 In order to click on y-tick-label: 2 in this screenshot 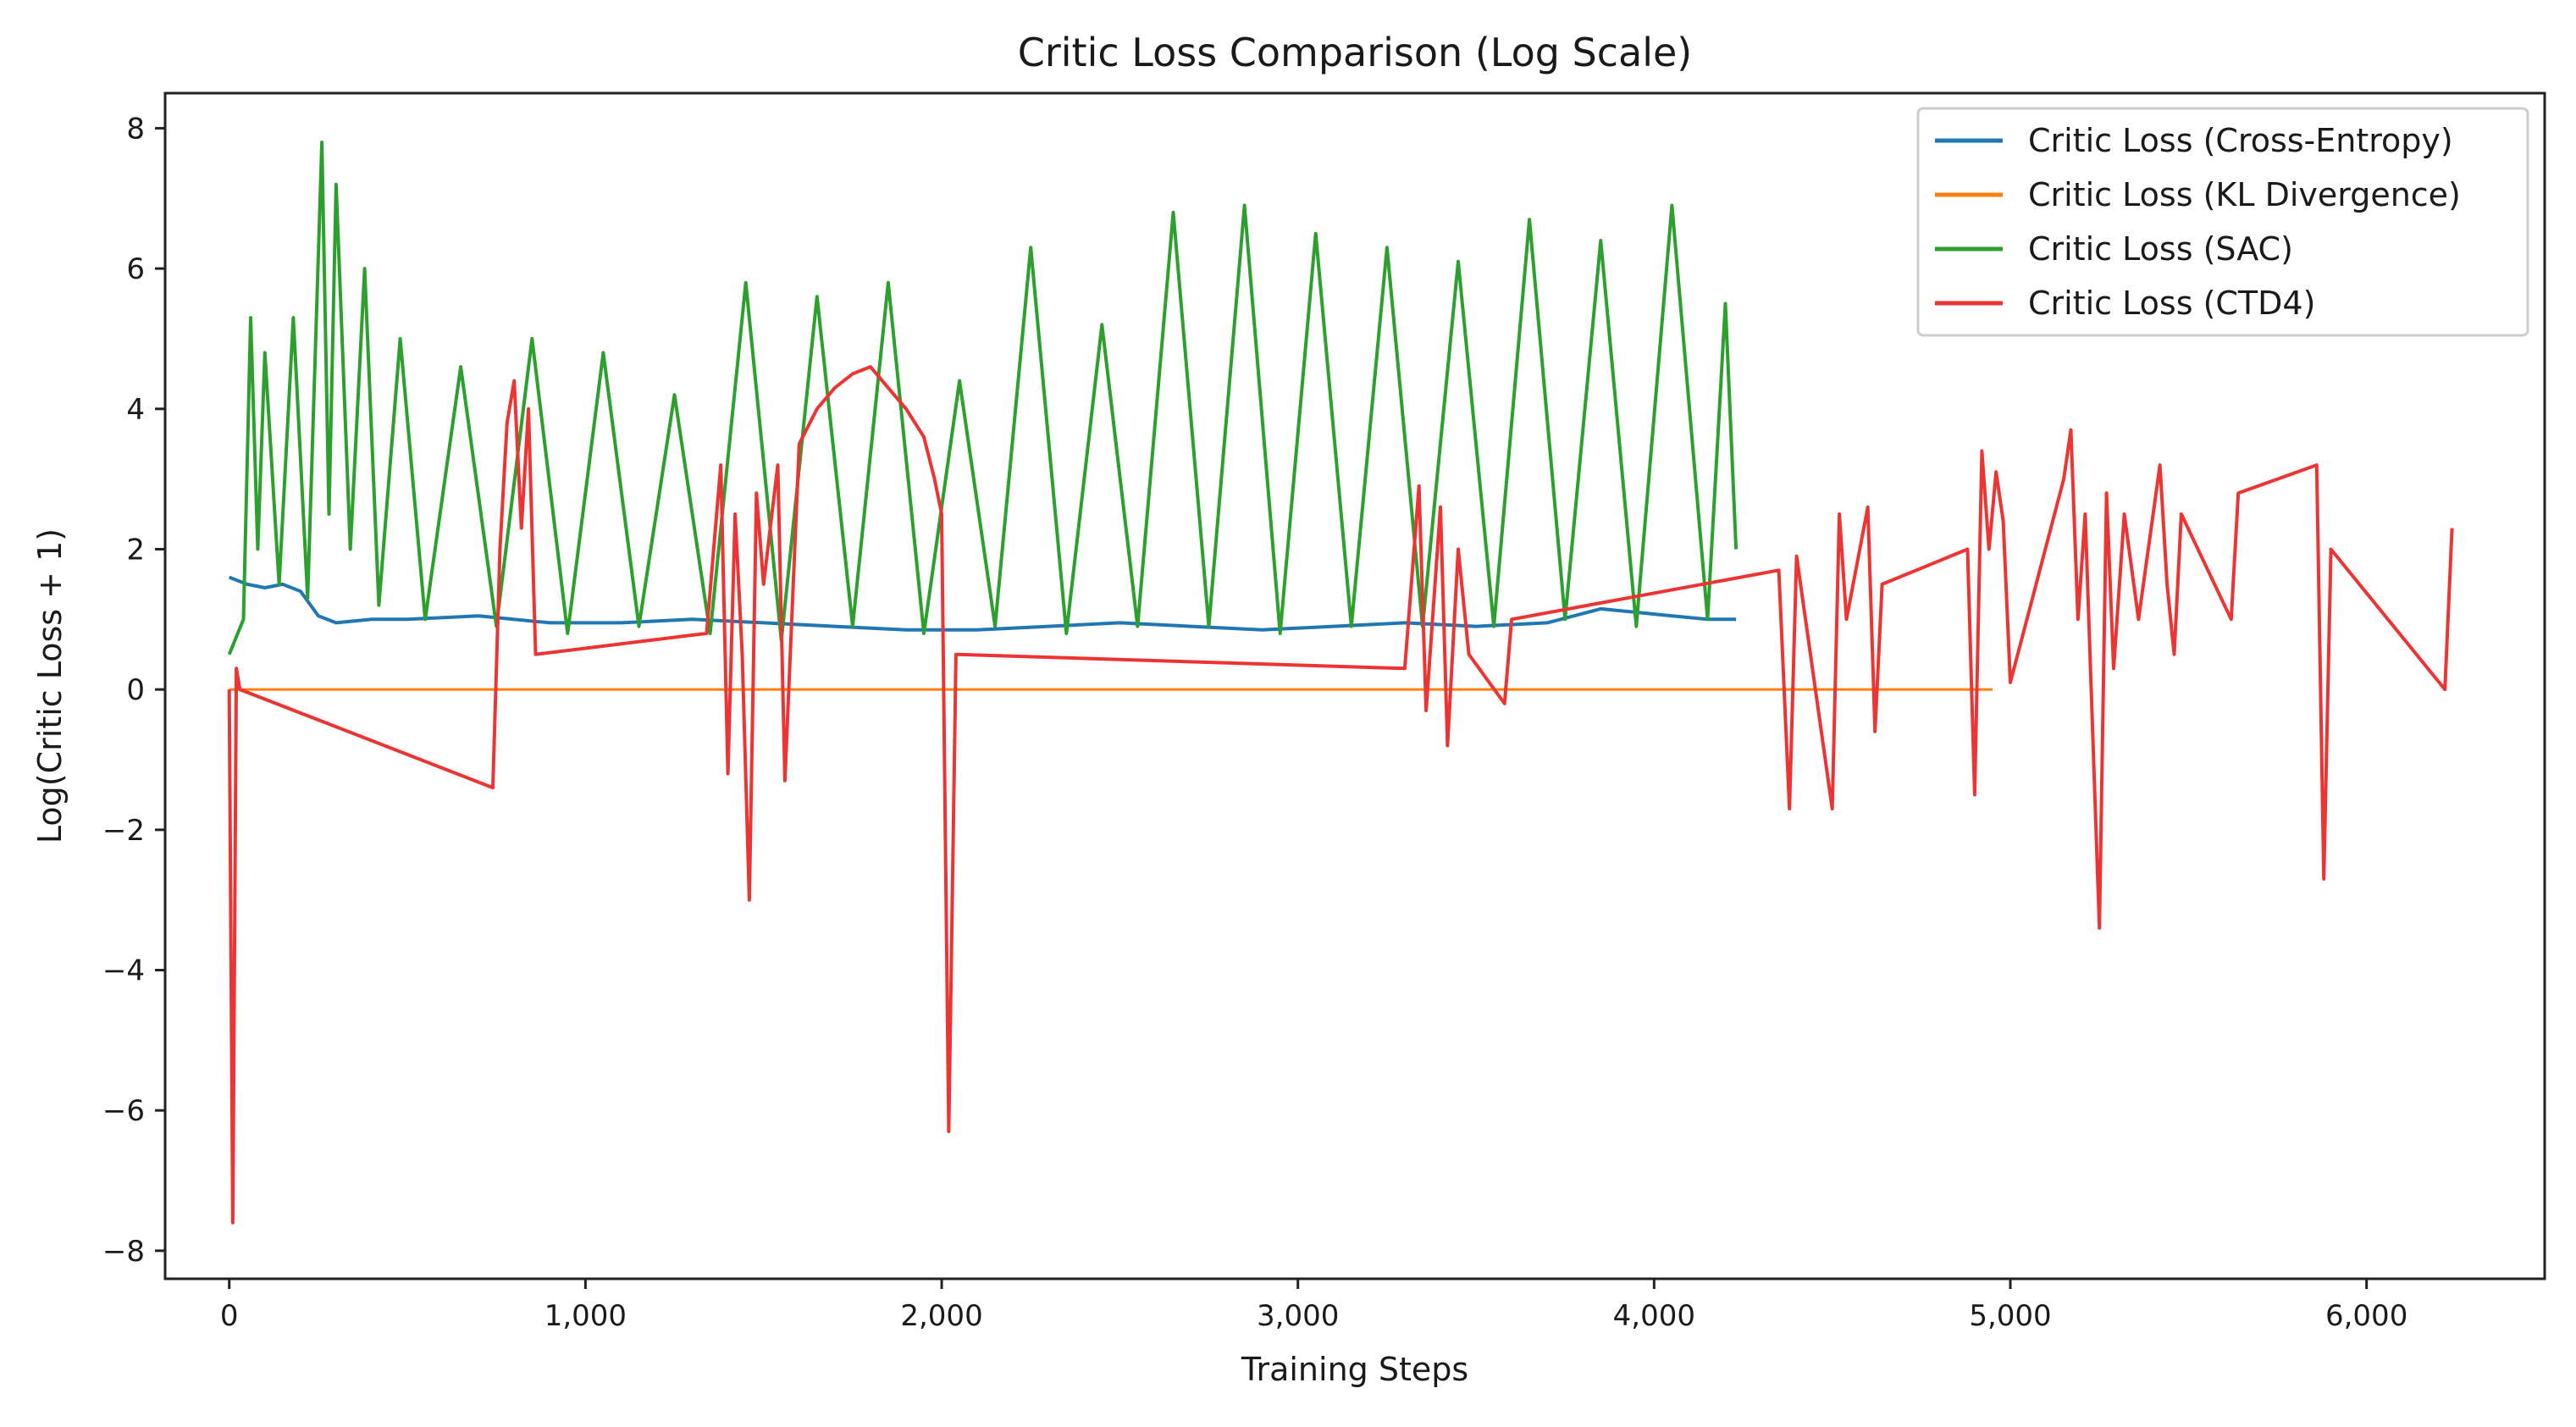, I will do `click(135, 550)`.